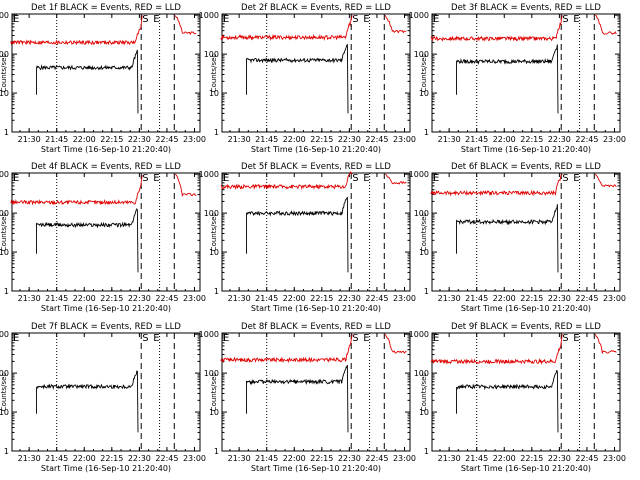  What do you see at coordinates (526, 167) in the screenshot?
I see `chart-title: Det 6f BLACK = Events, RED = LLD` at bounding box center [526, 167].